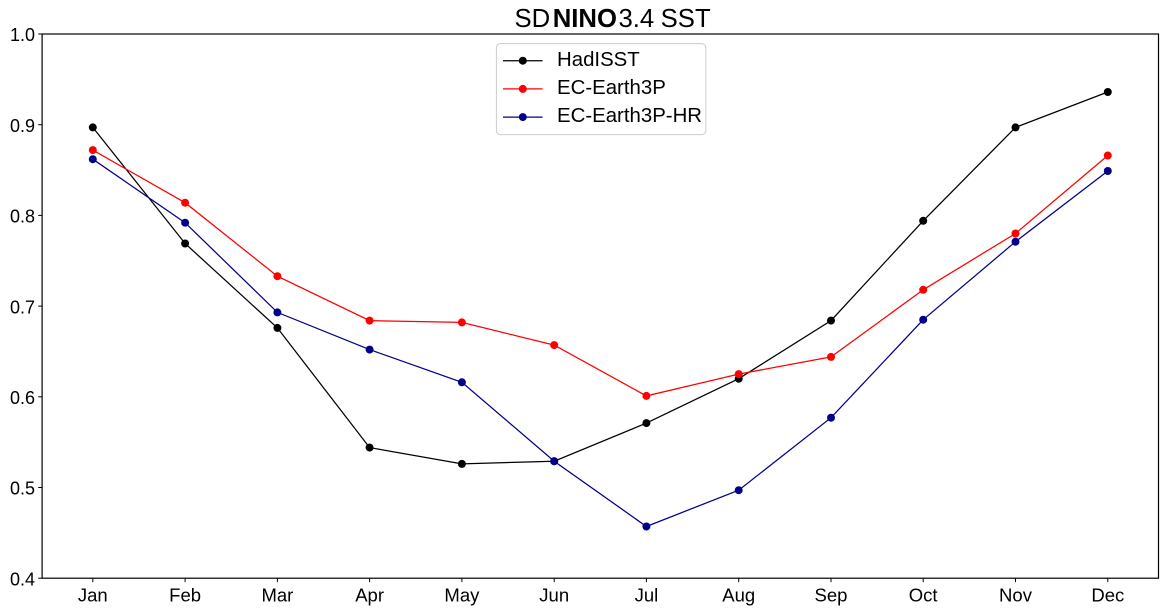 This screenshot has height=613, width=1169. What do you see at coordinates (22, 217) in the screenshot?
I see `svg-text: 0.8` at bounding box center [22, 217].